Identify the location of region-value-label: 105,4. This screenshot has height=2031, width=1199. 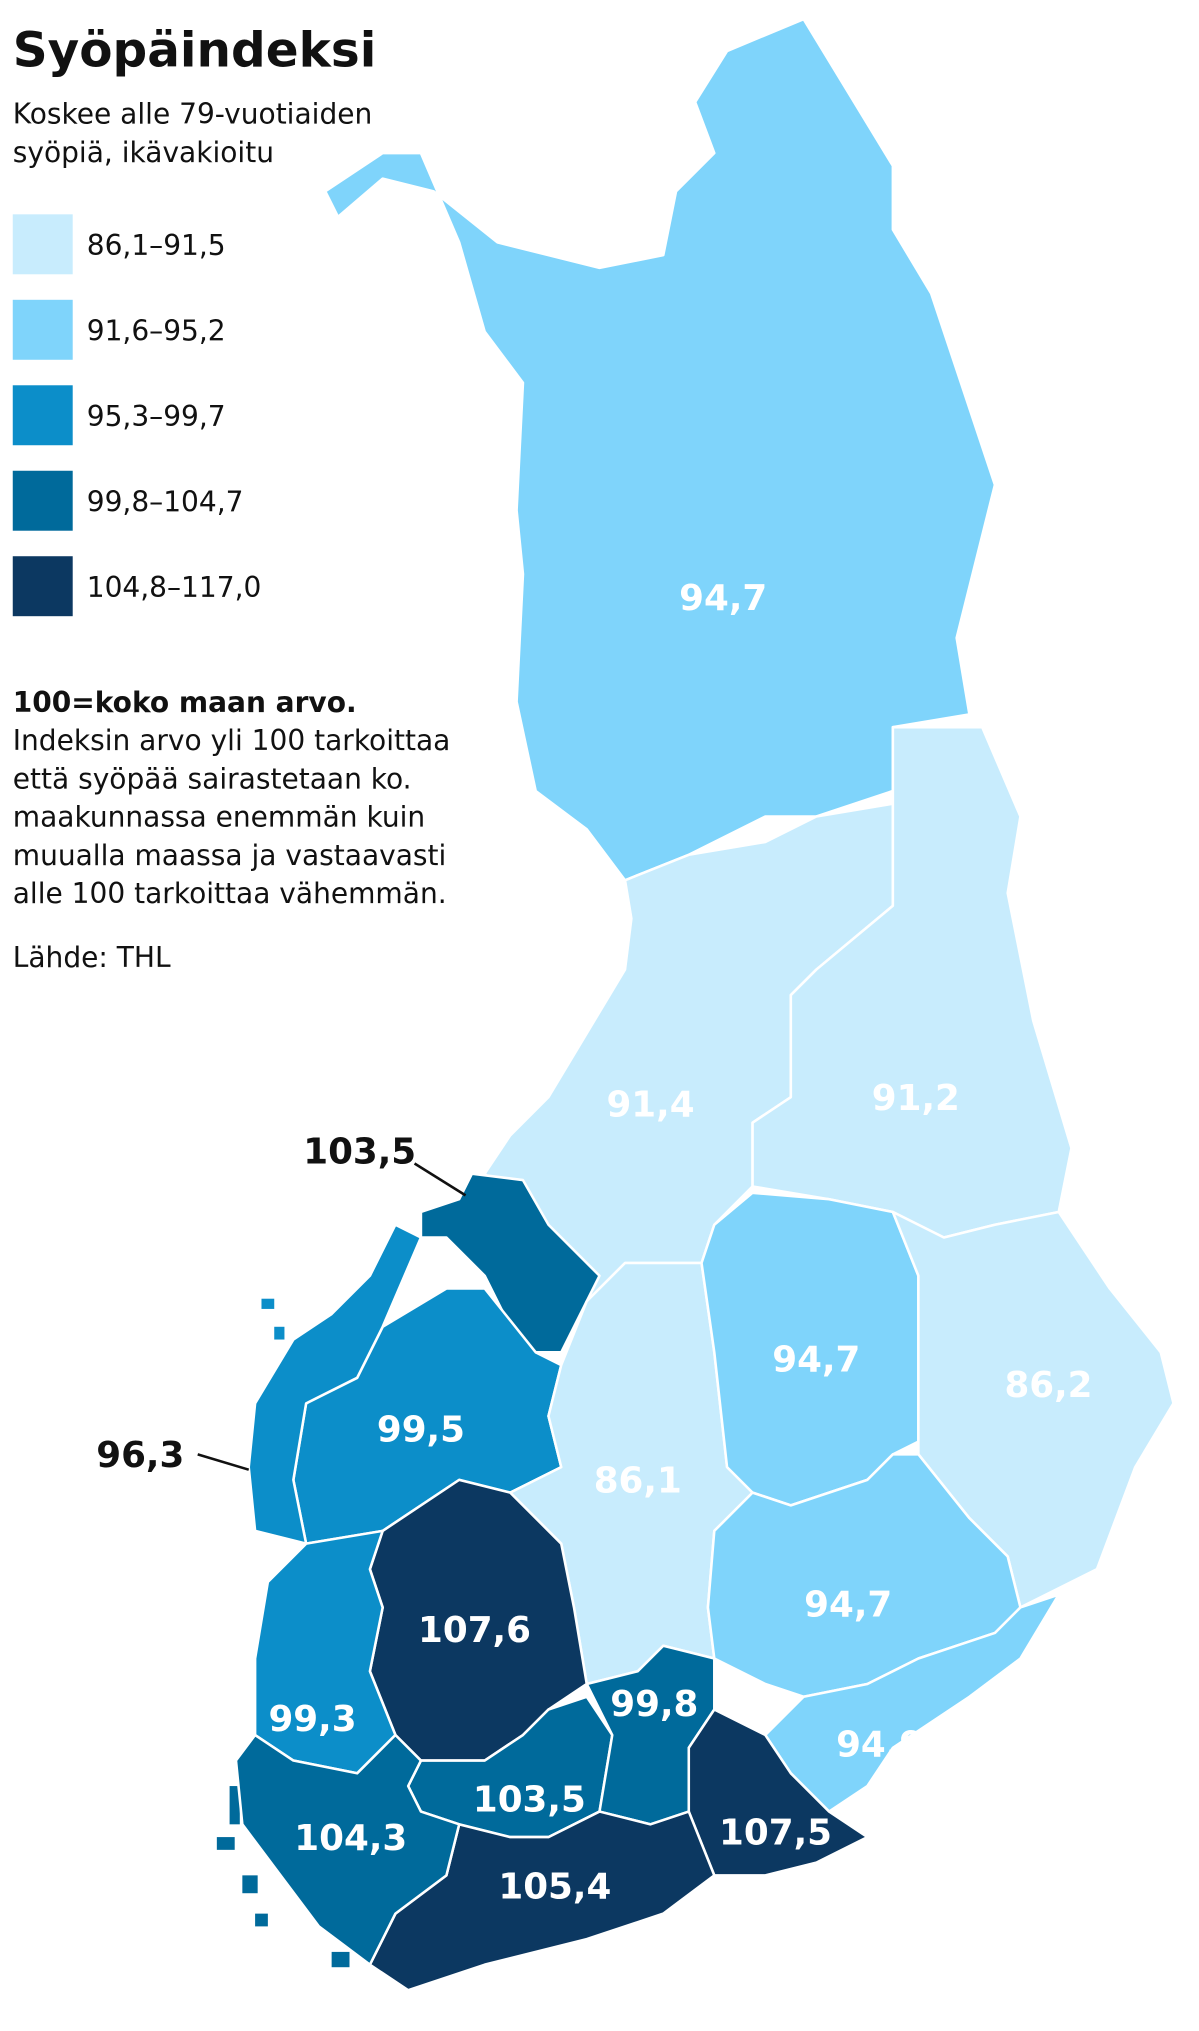
(554, 1886).